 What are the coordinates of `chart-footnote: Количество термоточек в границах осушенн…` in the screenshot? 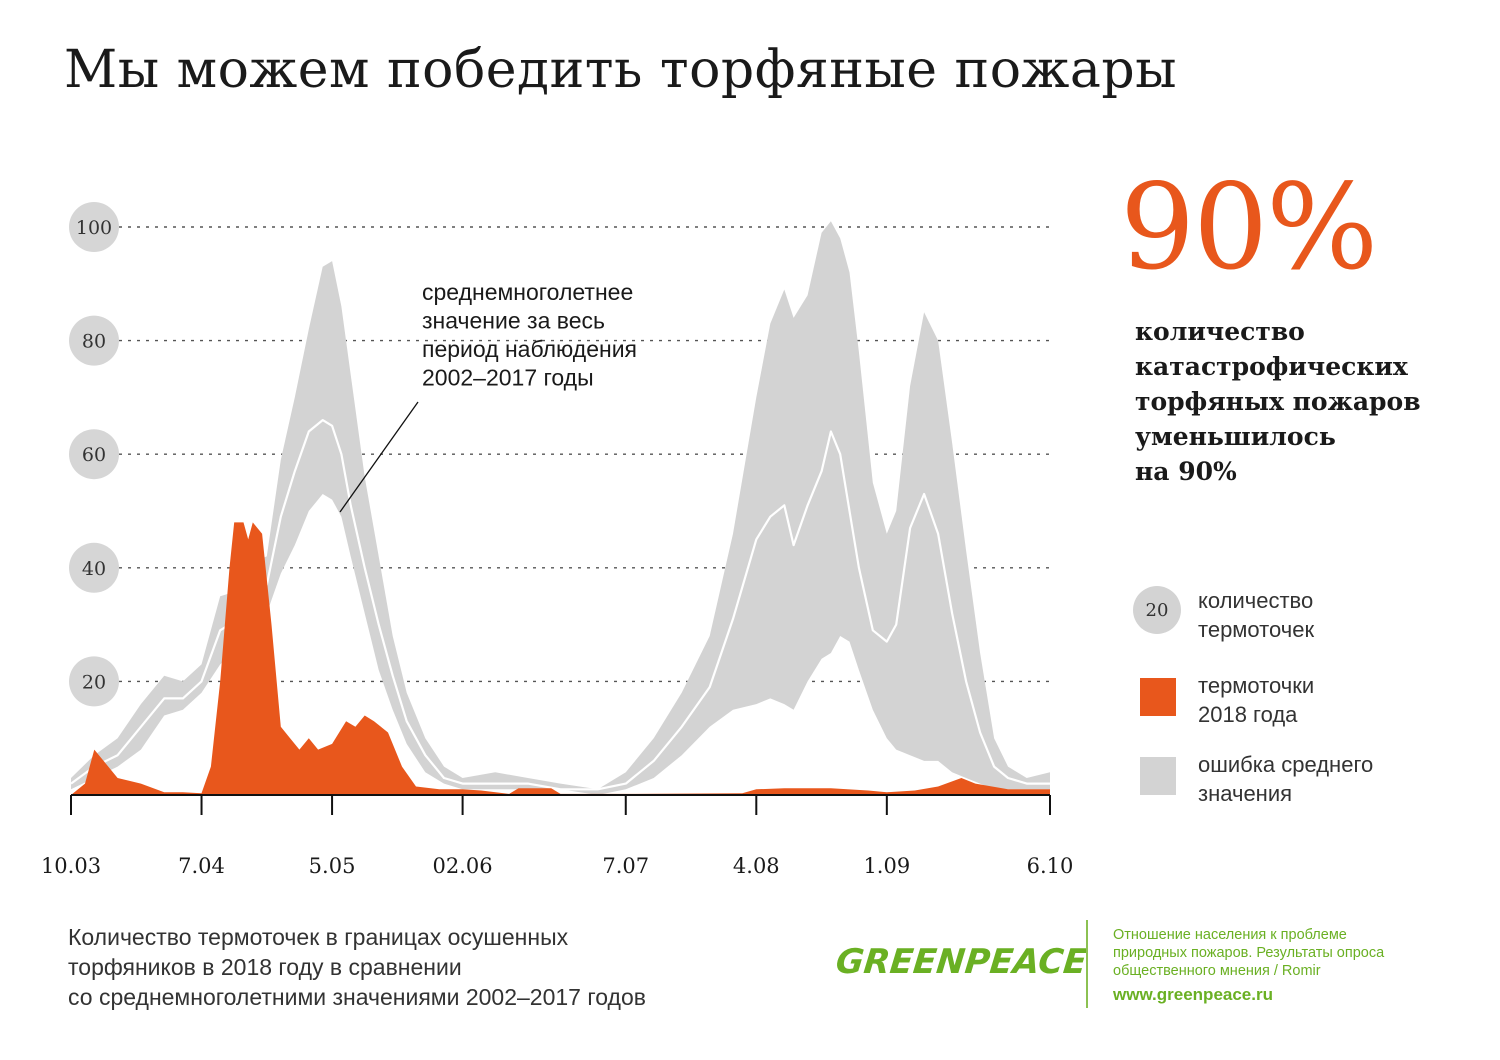 It's located at (357, 967).